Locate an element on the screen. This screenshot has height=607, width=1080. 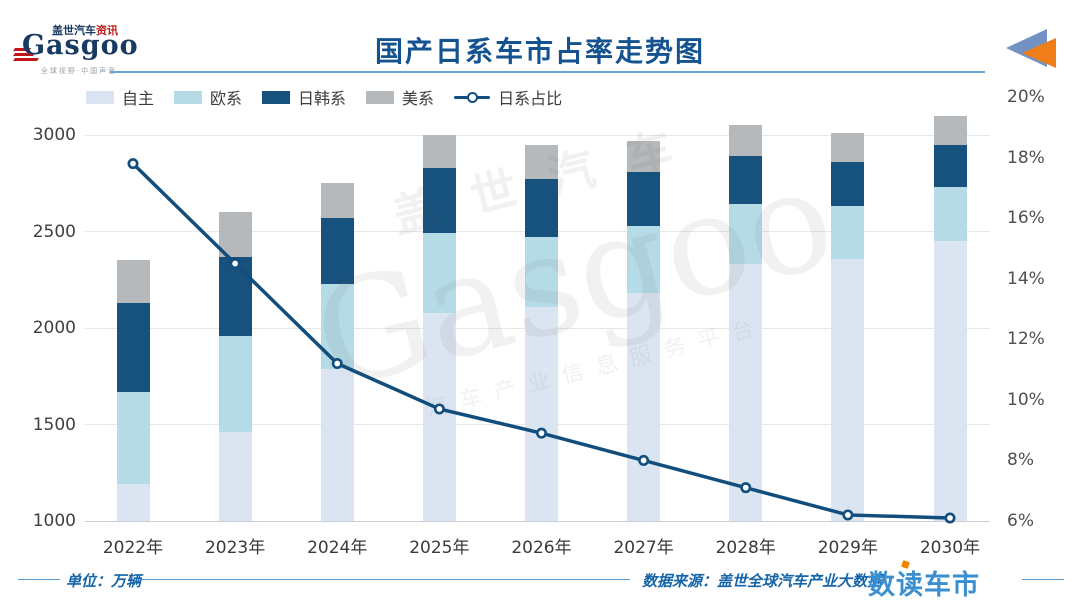
right-axis-tick: 6% is located at coordinates (1020, 521).